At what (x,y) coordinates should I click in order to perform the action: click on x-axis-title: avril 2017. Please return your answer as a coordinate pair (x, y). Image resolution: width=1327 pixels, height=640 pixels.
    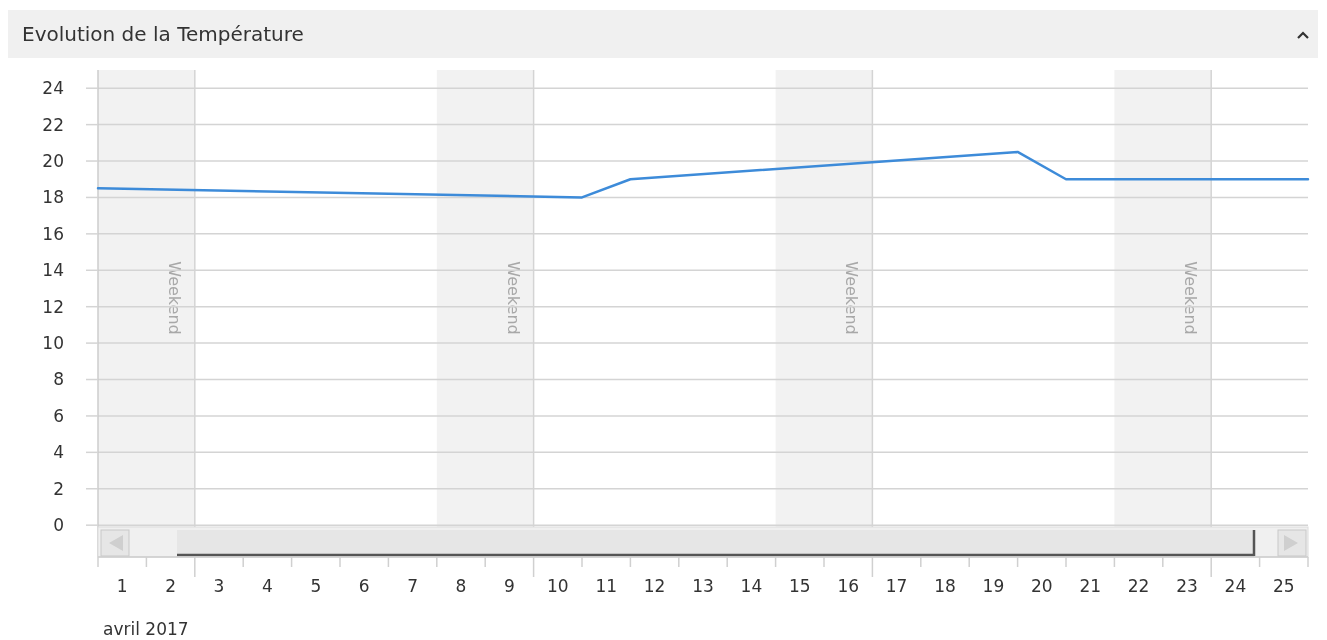
    Looking at the image, I should click on (146, 629).